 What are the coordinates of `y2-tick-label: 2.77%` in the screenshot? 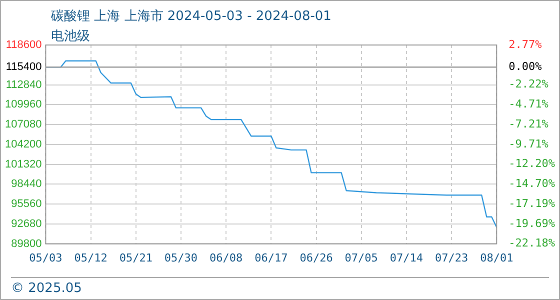 It's located at (525, 44).